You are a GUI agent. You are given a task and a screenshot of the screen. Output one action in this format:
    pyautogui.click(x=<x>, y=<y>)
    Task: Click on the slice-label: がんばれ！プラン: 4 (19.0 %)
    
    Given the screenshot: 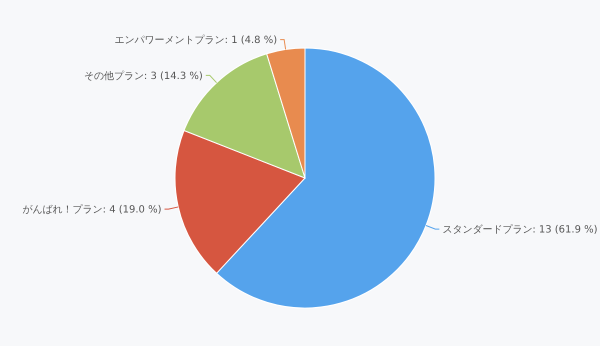 What is the action you would take?
    pyautogui.click(x=92, y=210)
    